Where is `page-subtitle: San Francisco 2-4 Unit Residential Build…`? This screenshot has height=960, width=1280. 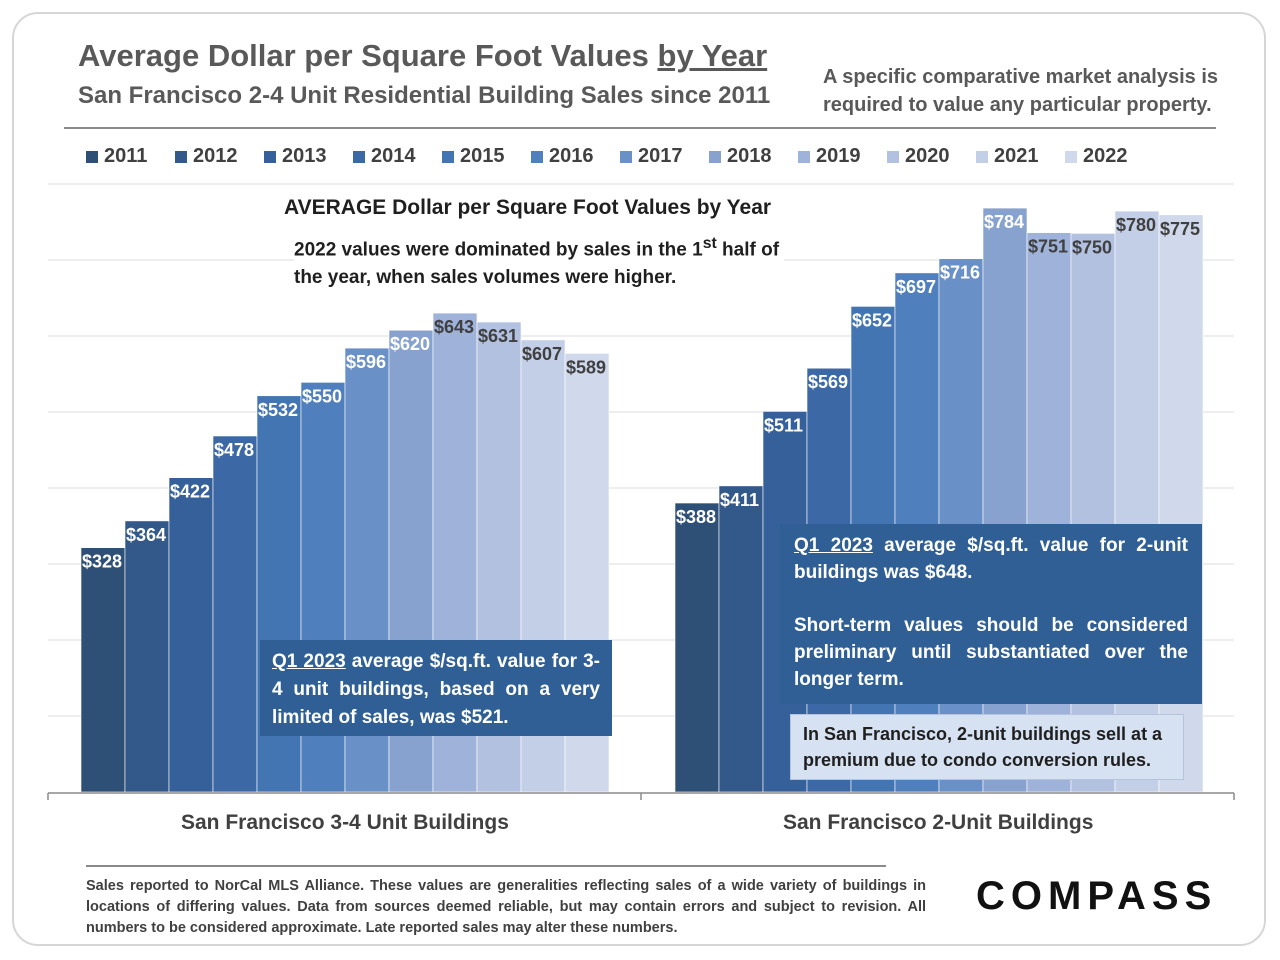
page-subtitle: San Francisco 2-4 Unit Residential Build… is located at coordinates (424, 95).